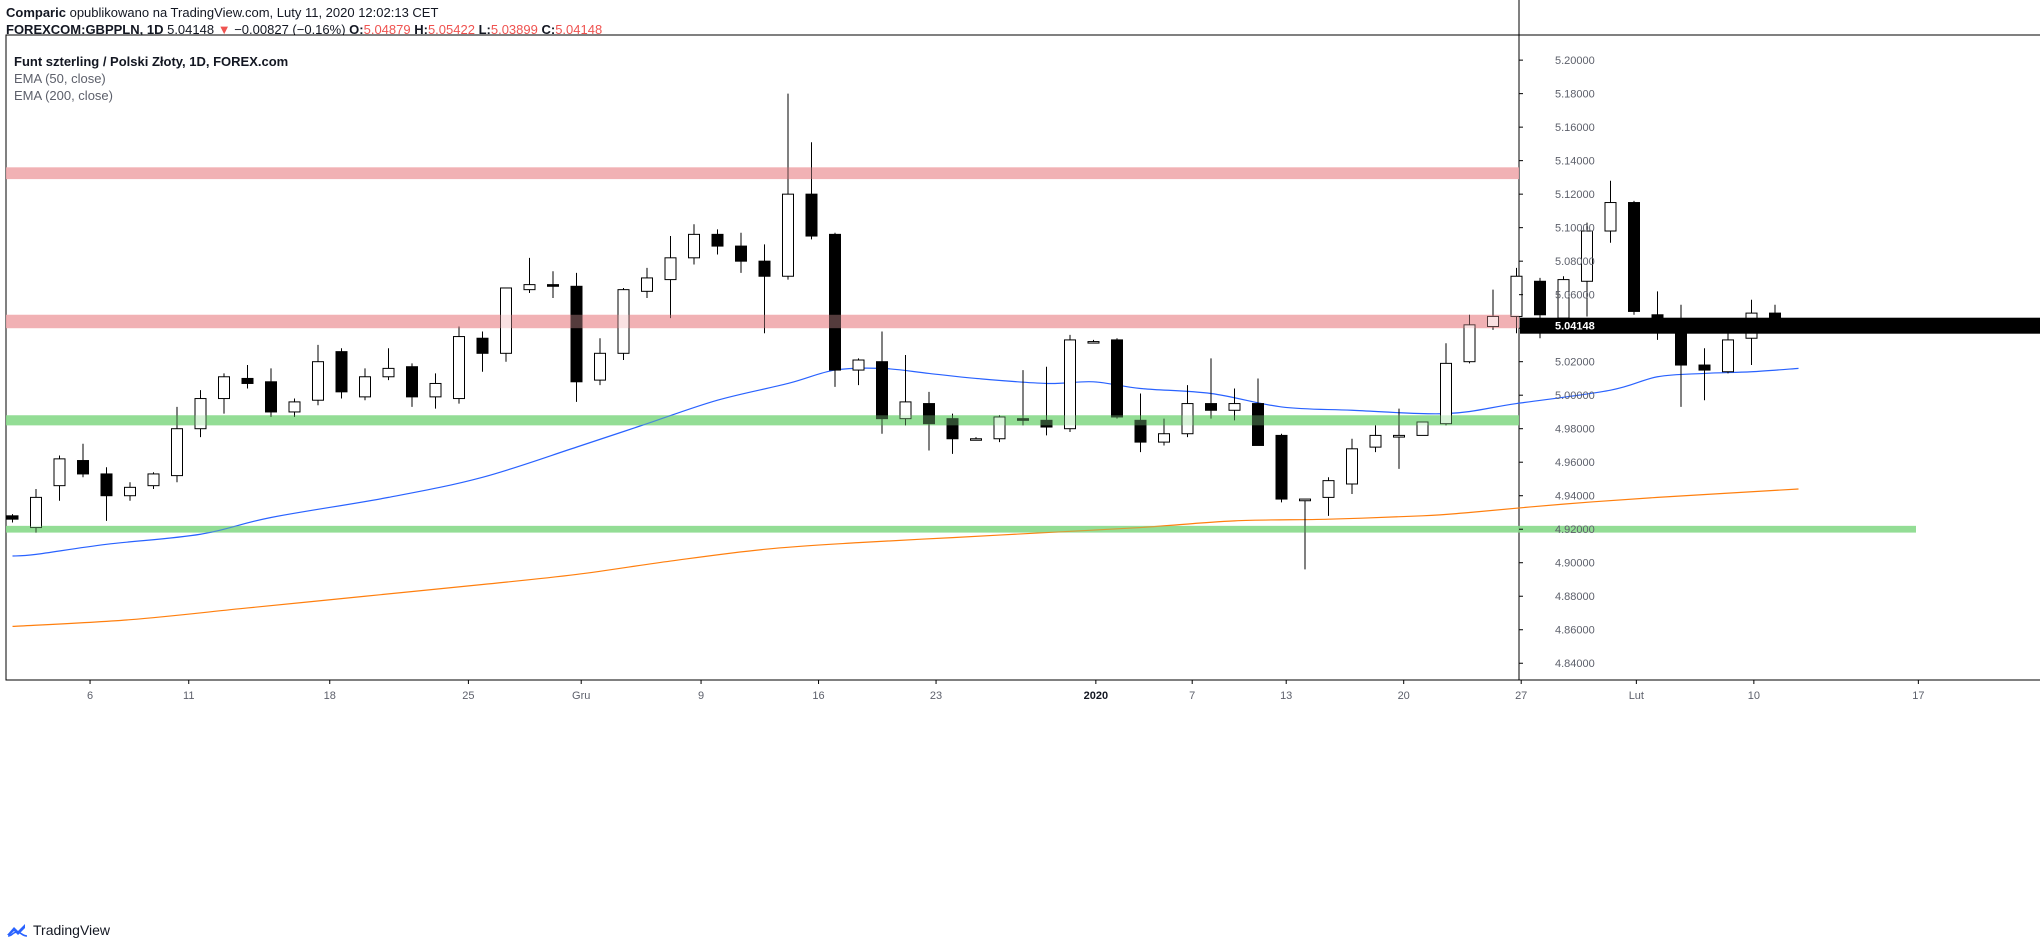 This screenshot has width=2041, height=948. Describe the element at coordinates (1575, 664) in the screenshot. I see `y-tick-label: 4.84000` at that location.